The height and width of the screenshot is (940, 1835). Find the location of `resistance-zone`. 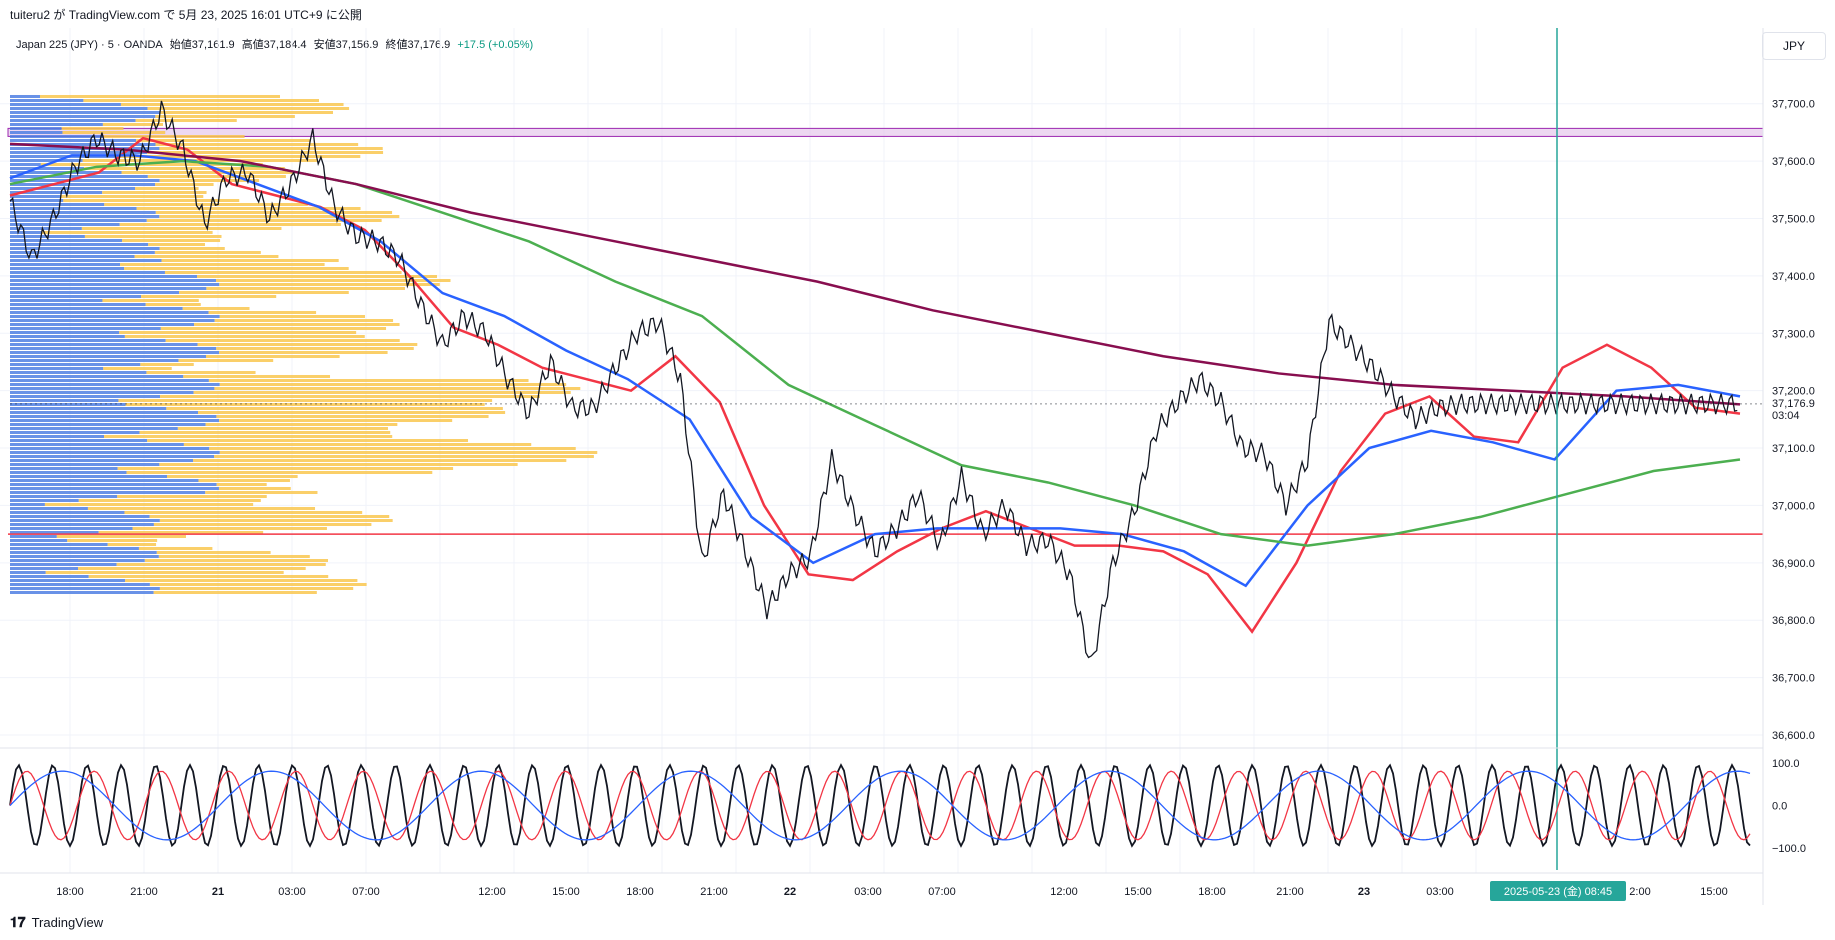

resistance-zone is located at coordinates (885, 132).